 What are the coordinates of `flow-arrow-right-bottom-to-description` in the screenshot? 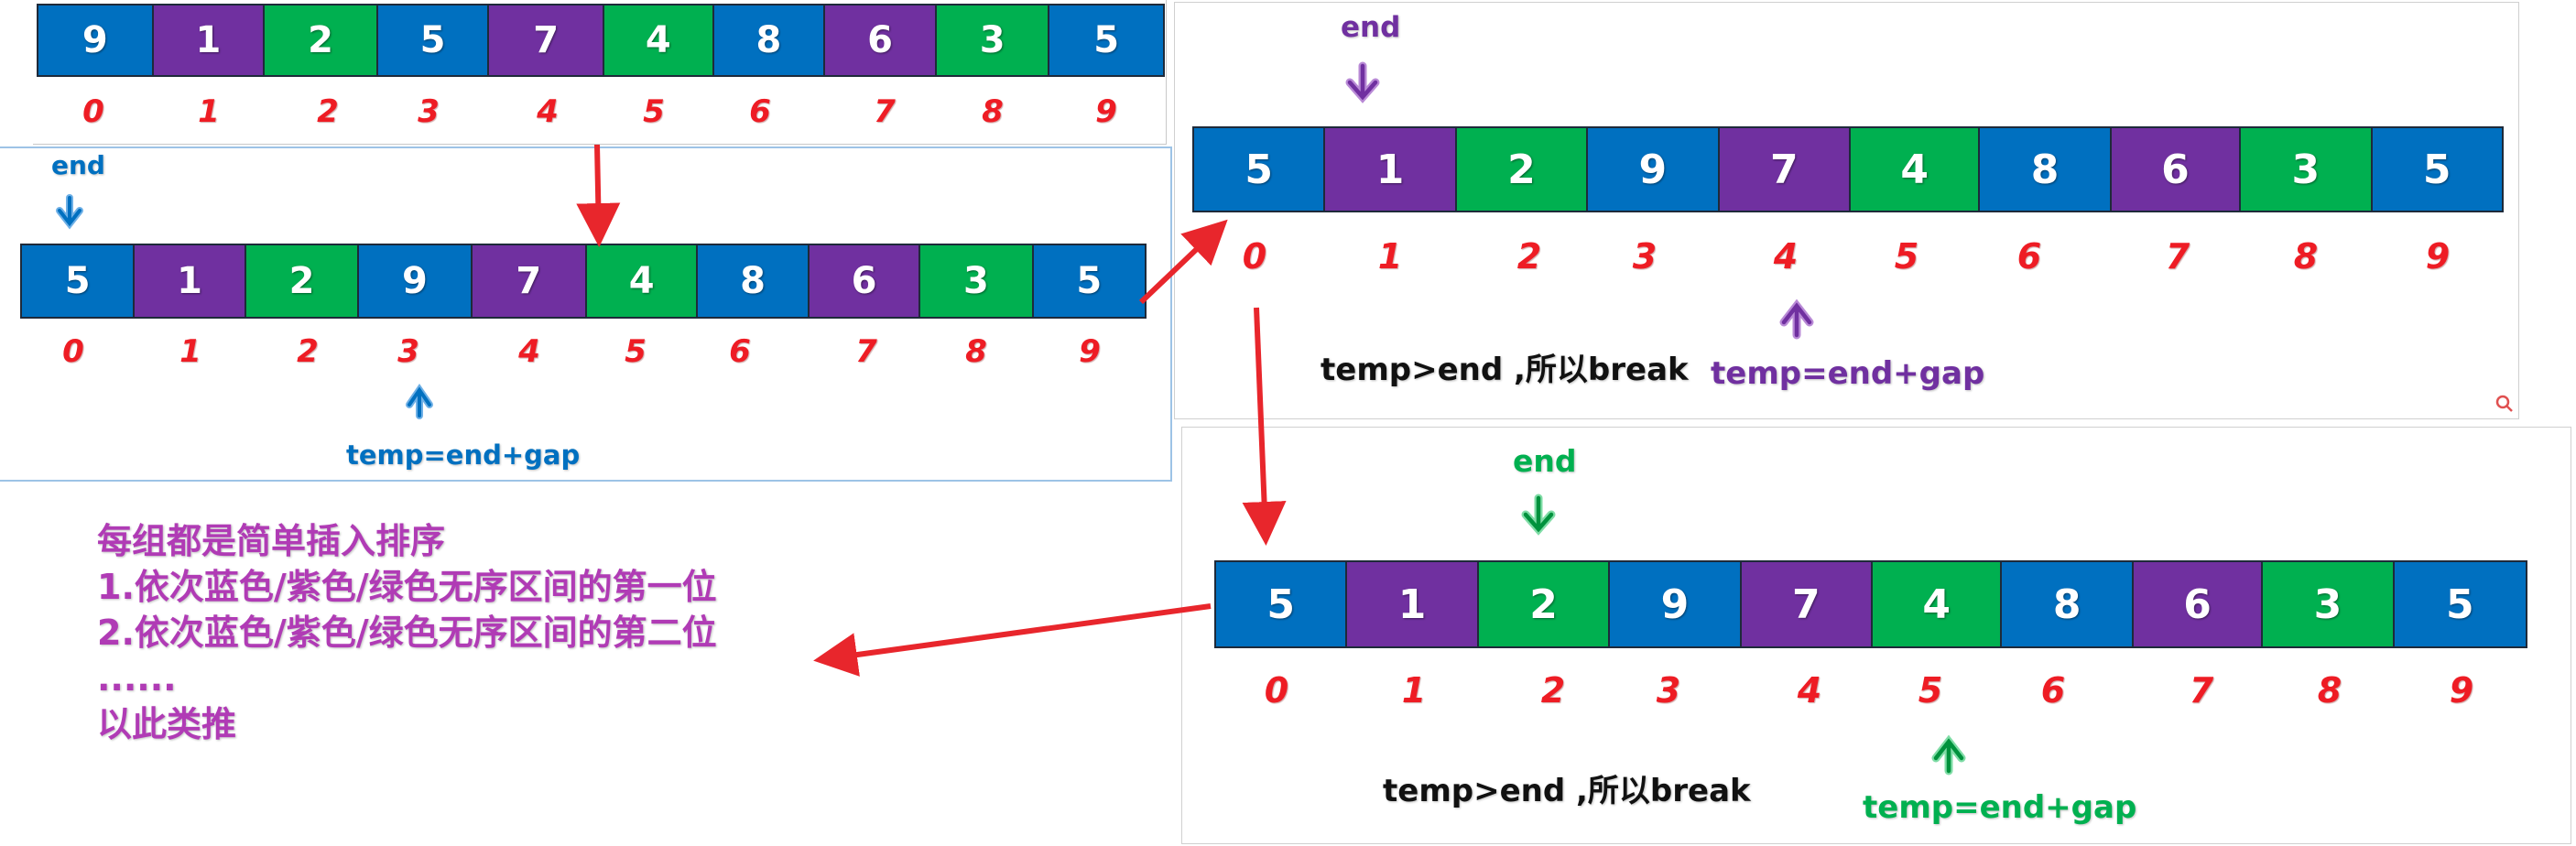 It's located at (1012, 640).